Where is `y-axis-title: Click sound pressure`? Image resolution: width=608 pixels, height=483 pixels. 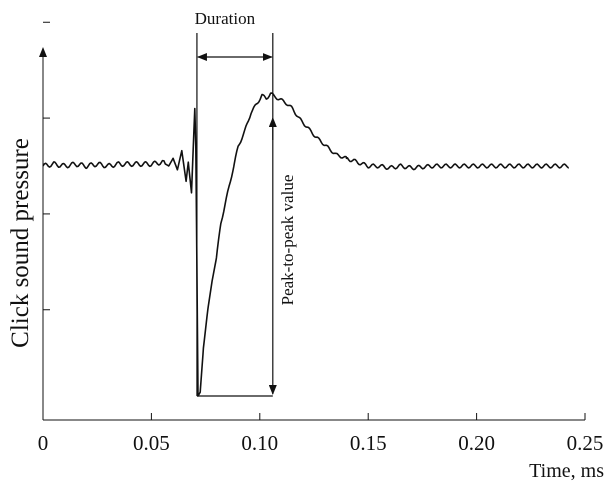
y-axis-title: Click sound pressure is located at coordinates (20, 243).